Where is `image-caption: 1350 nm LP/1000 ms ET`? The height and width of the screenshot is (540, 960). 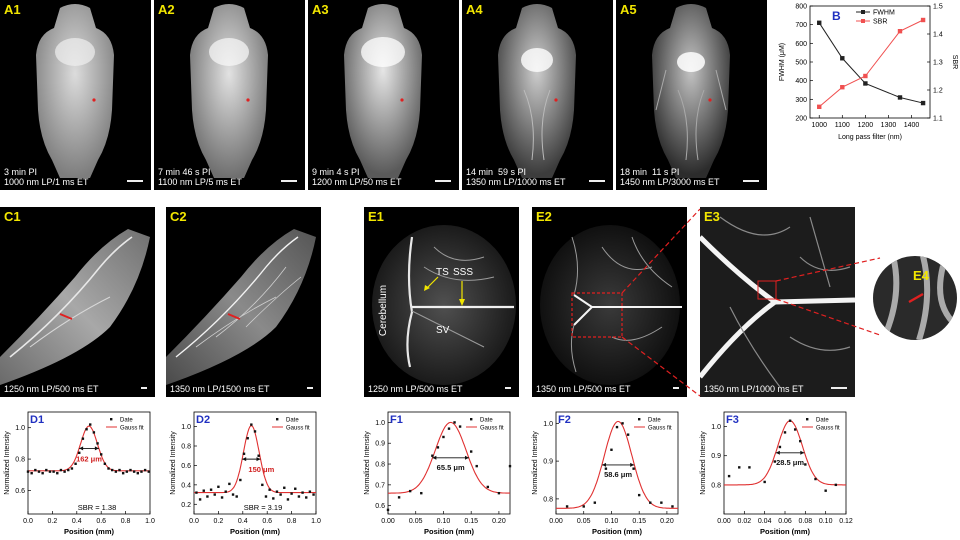 image-caption: 1350 nm LP/1000 ms ET is located at coordinates (754, 389).